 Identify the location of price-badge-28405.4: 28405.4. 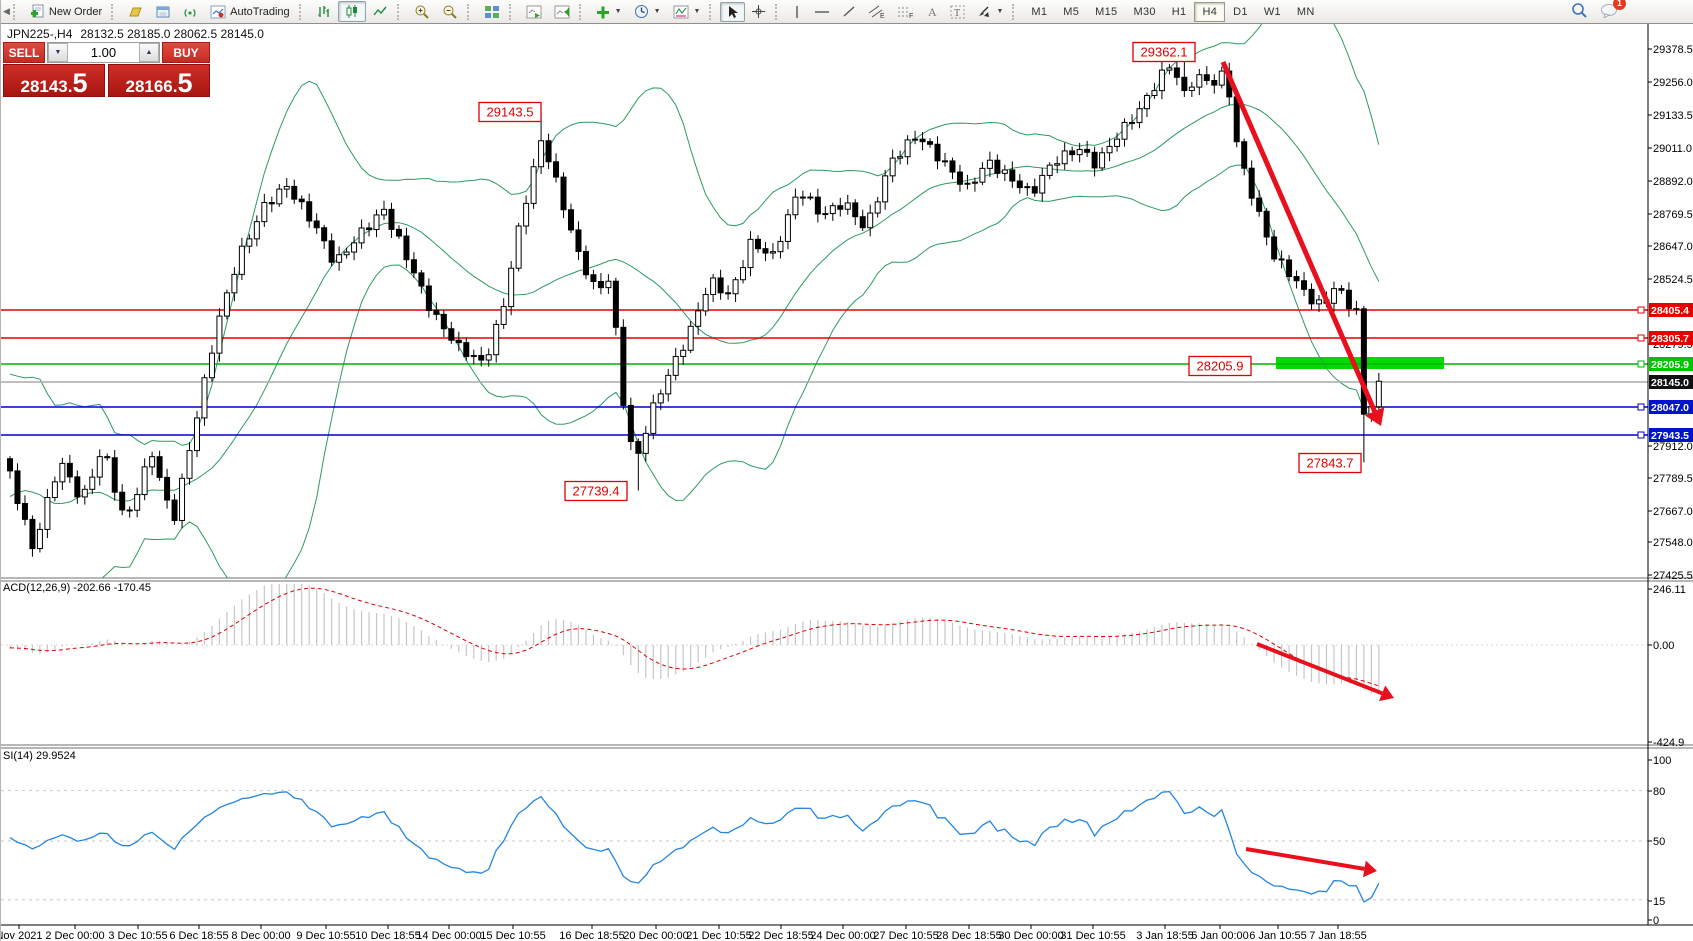
(1671, 310).